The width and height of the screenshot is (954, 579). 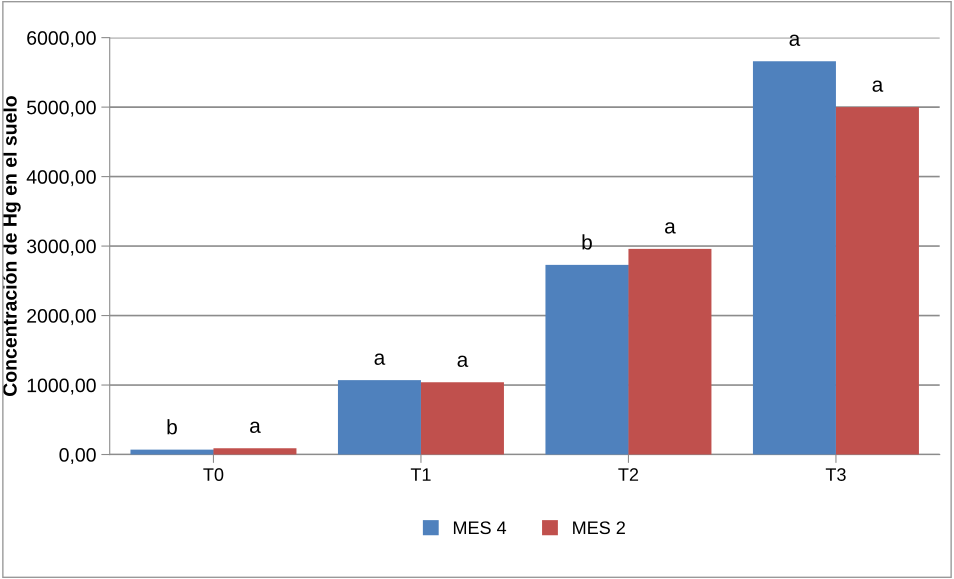 What do you see at coordinates (11, 246) in the screenshot?
I see `y-axis-title: Concentración de Hg en el suelo` at bounding box center [11, 246].